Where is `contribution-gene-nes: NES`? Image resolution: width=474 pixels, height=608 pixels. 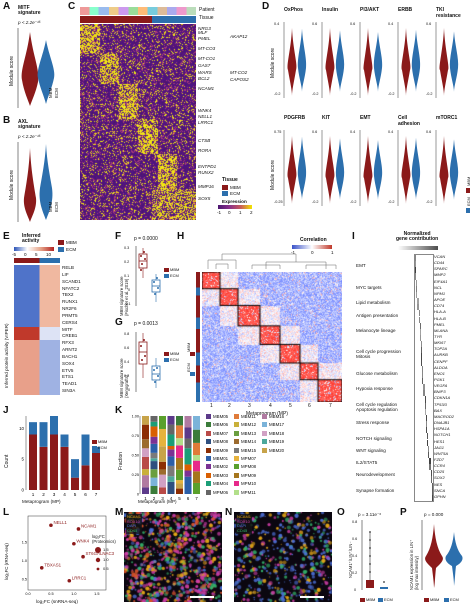
contribution-gene-nes: NES is located at coordinates (438, 484).